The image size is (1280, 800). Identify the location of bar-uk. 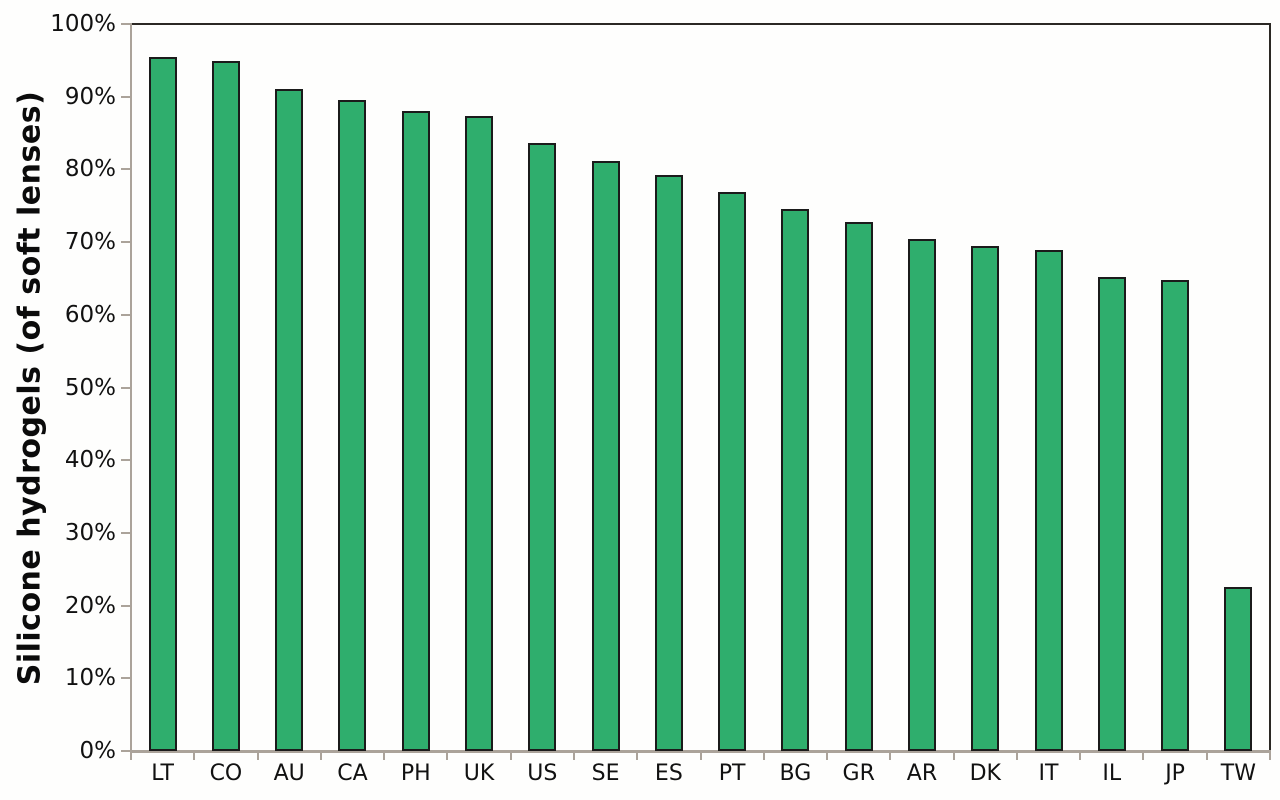
(479, 433).